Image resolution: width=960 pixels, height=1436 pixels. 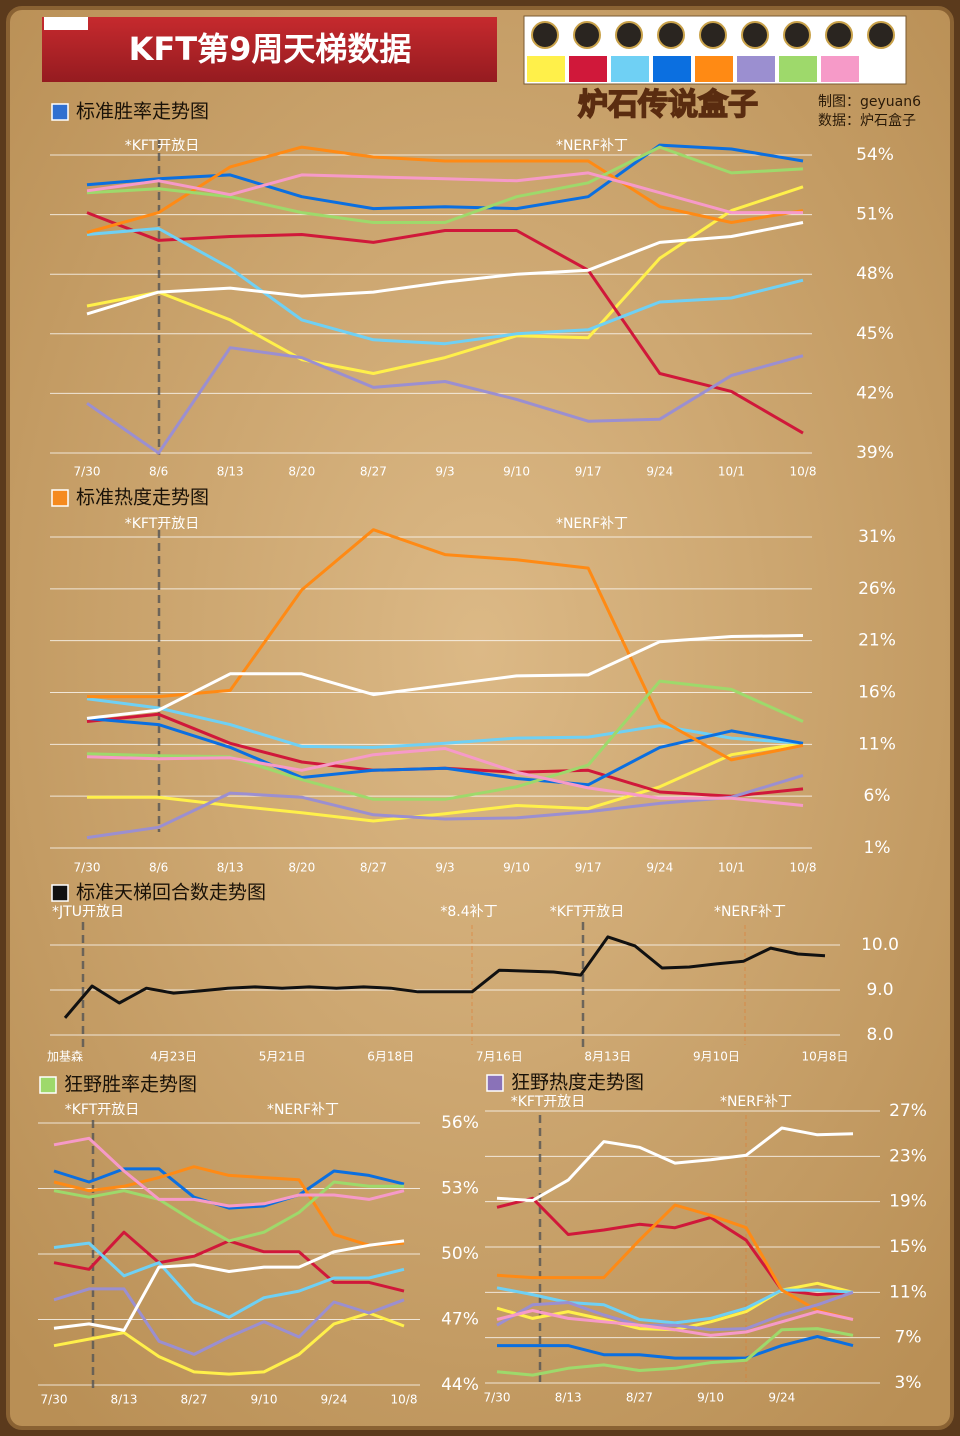 I want to click on y-tick-label: 51%, so click(x=875, y=215).